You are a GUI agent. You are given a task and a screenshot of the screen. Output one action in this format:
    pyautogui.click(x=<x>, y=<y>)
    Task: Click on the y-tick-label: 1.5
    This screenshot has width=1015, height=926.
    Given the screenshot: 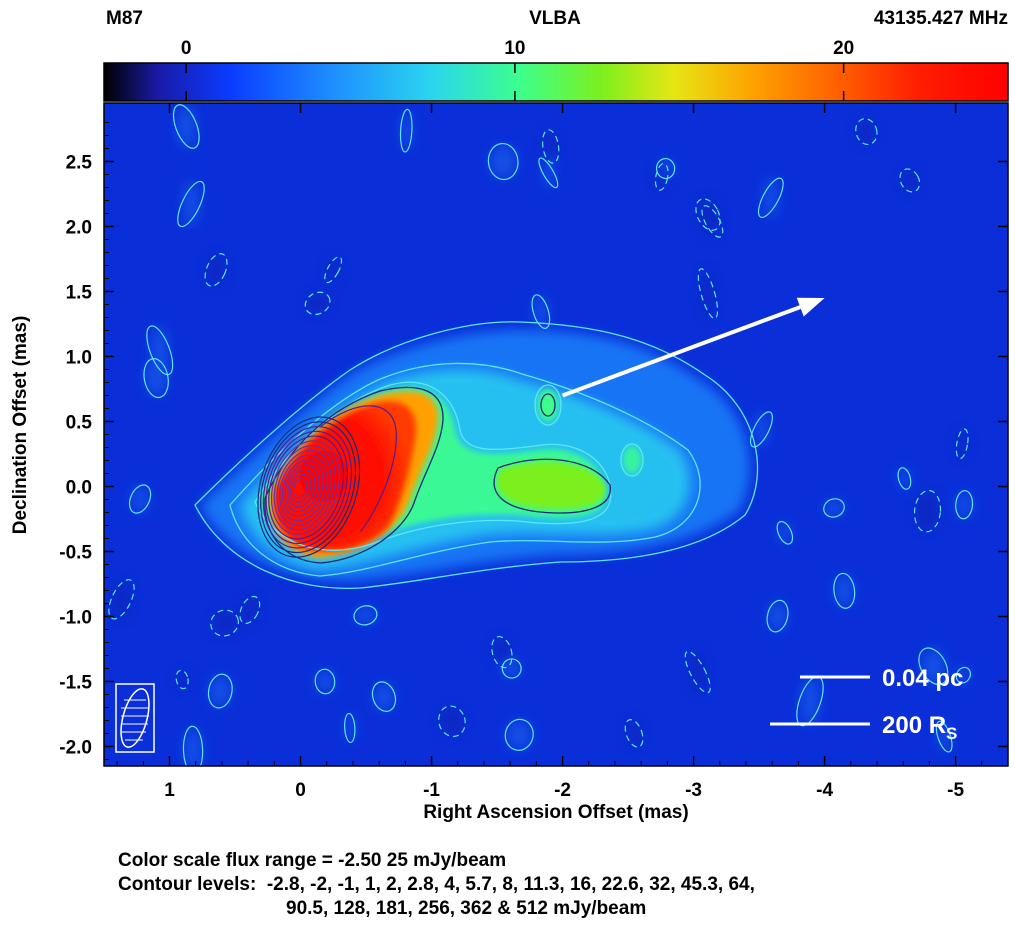 What is the action you would take?
    pyautogui.click(x=79, y=293)
    